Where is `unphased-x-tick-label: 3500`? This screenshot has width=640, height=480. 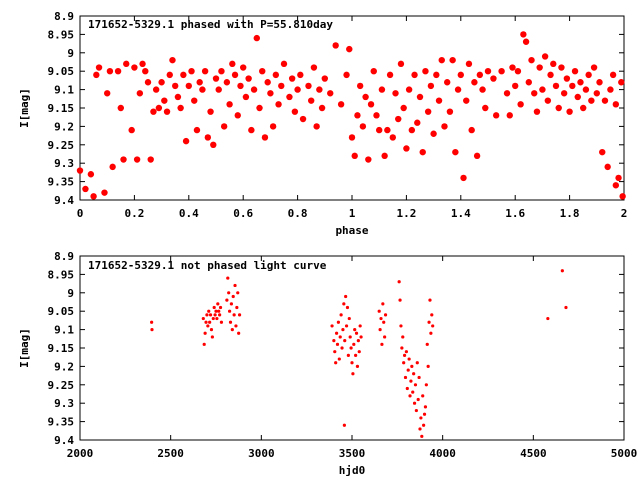
unphased-x-tick-label: 3500 is located at coordinates (352, 453).